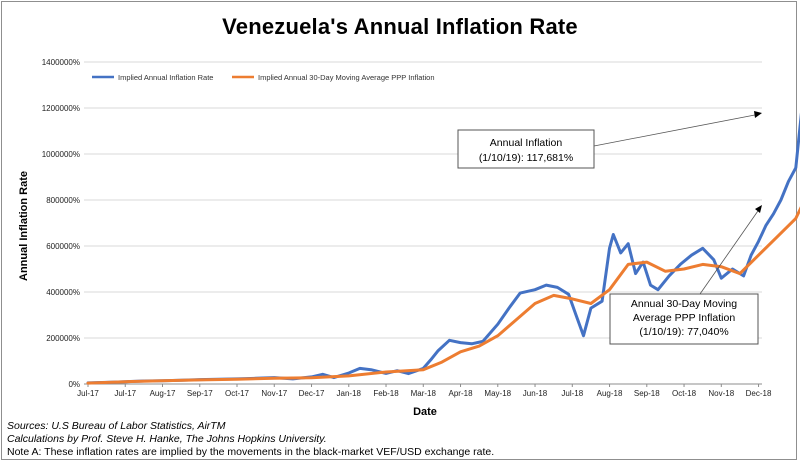 The width and height of the screenshot is (800, 463). I want to click on x-tick-label: Oct-18, so click(684, 393).